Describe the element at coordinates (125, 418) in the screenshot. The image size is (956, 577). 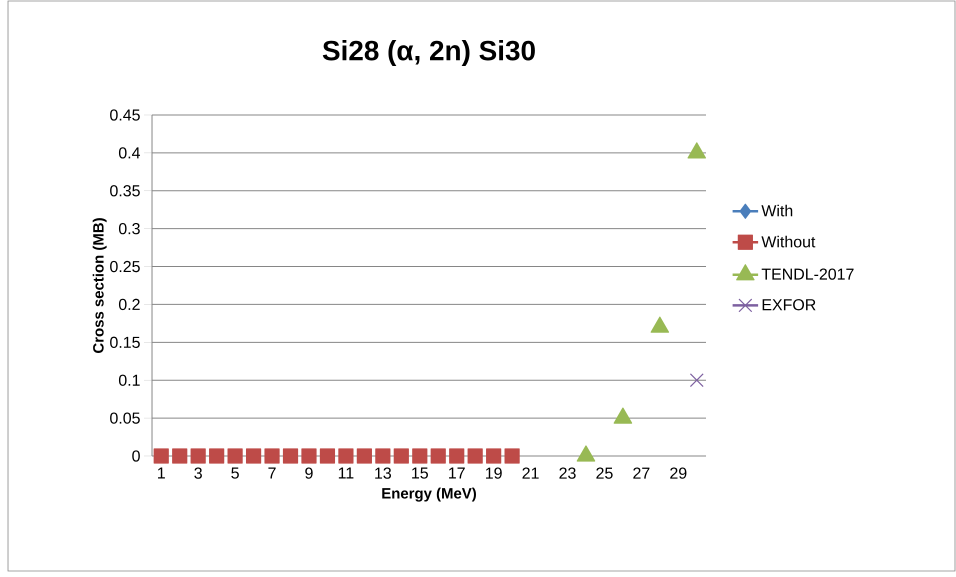
I see `y-tick-label: 0.05` at that location.